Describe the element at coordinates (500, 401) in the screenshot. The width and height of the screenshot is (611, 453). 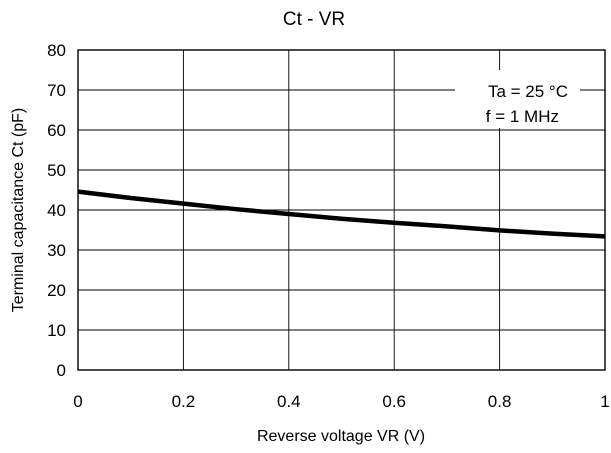
I see `x-tick-label: 0.8` at that location.